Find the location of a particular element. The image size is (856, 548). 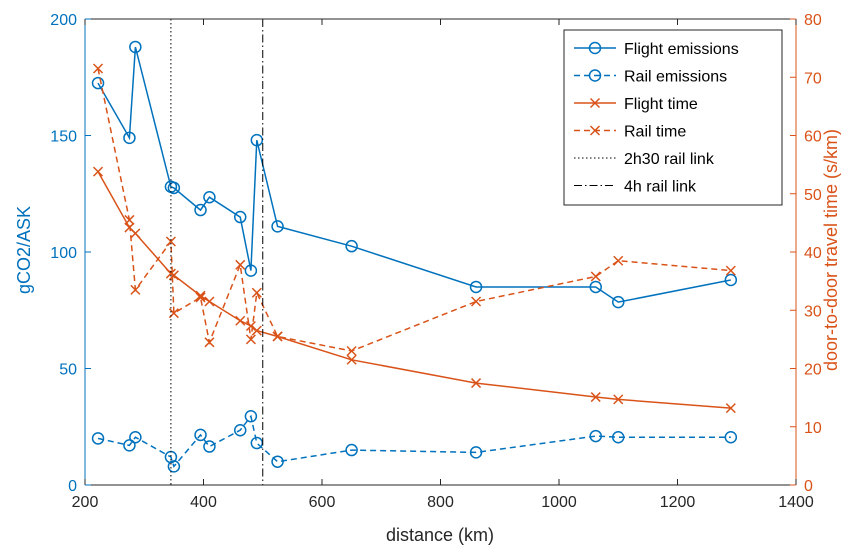

point-rail-time-12-stroke-b is located at coordinates (476, 301).